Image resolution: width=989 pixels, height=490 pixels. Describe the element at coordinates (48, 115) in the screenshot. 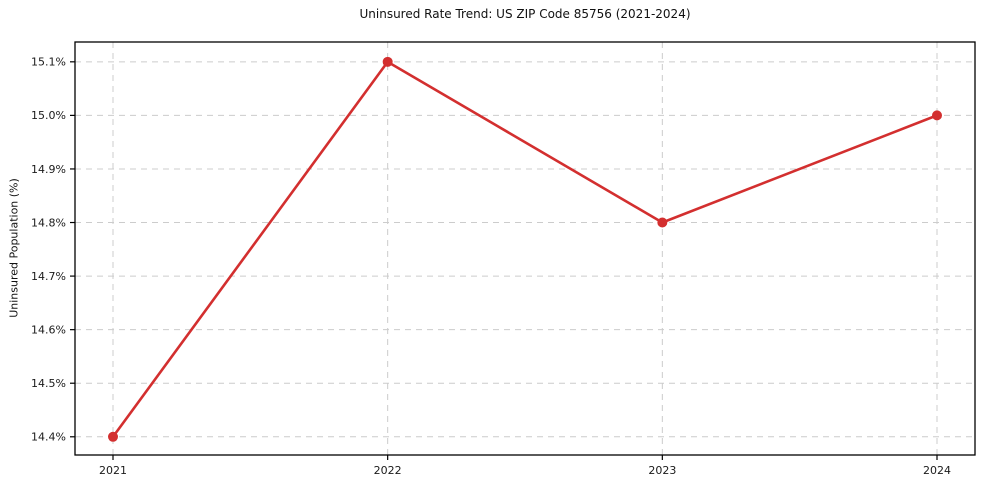

I see `y-tick-label: 15.0%` at that location.